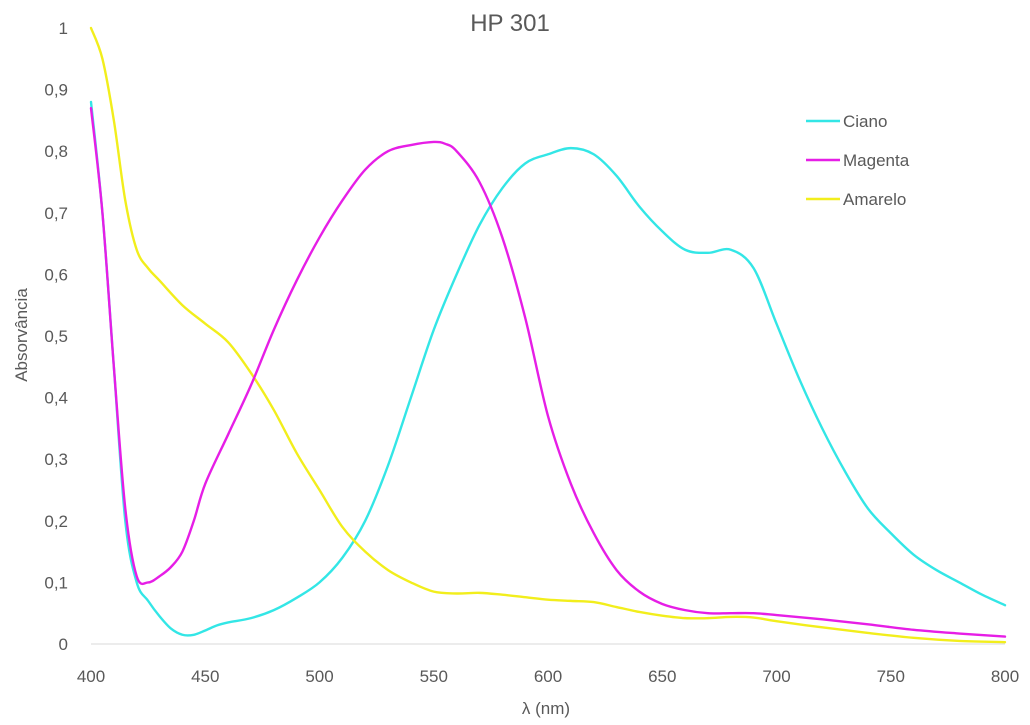  Describe the element at coordinates (56, 151) in the screenshot. I see `y-tick-label: 0,8` at that location.